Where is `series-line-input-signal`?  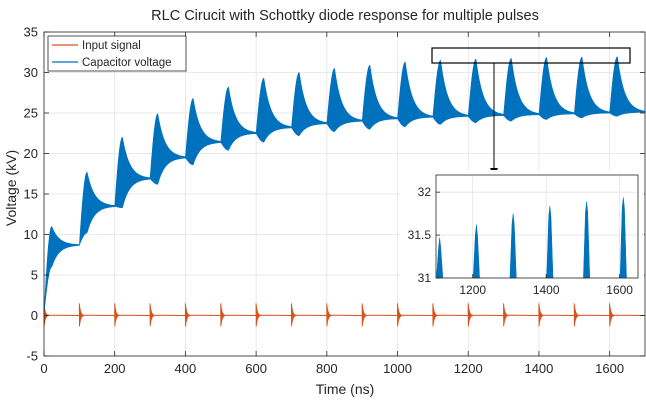
series-line-input-signal is located at coordinates (344, 315).